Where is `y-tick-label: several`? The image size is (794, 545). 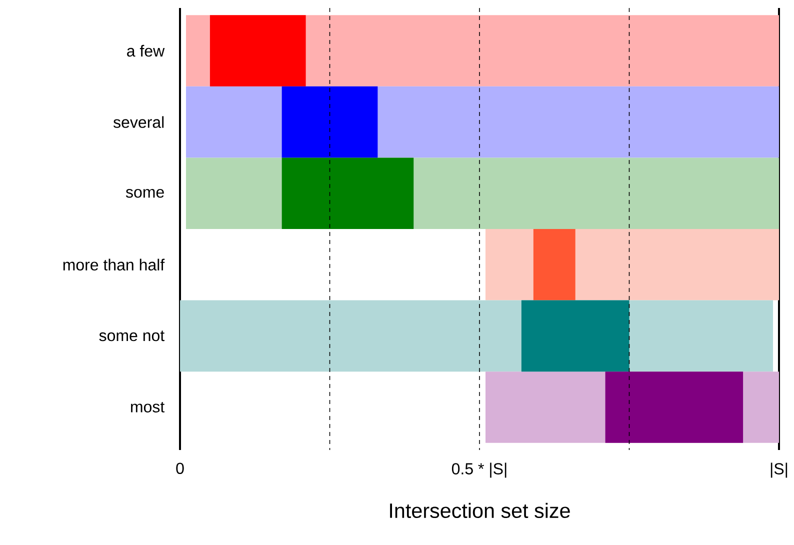
y-tick-label: several is located at coordinates (138, 122).